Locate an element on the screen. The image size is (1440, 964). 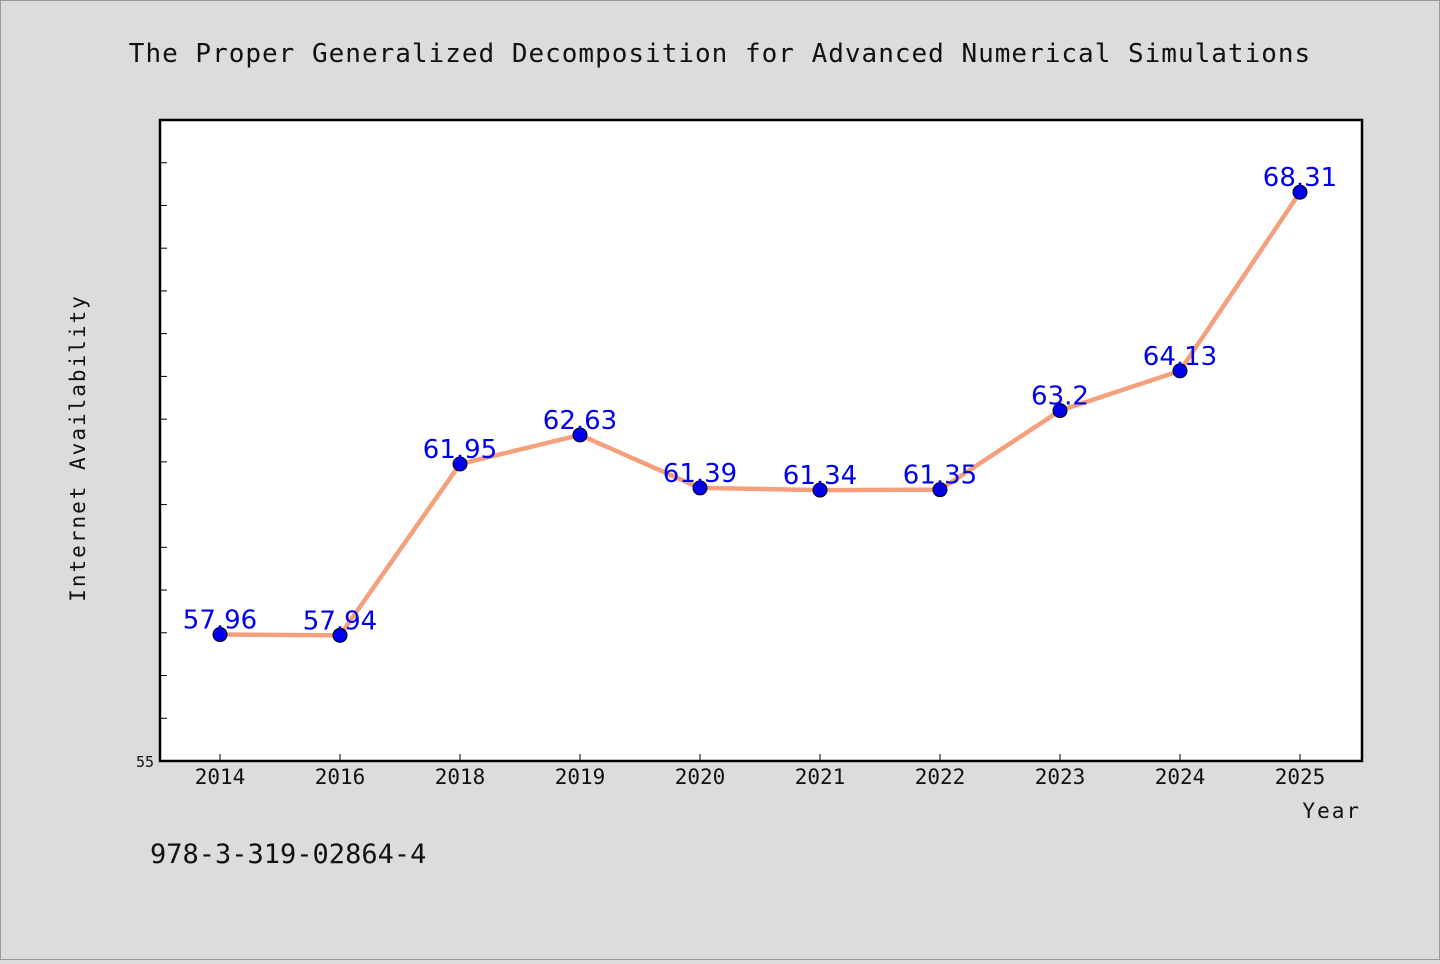
x-tick-label: 2020 is located at coordinates (700, 777).